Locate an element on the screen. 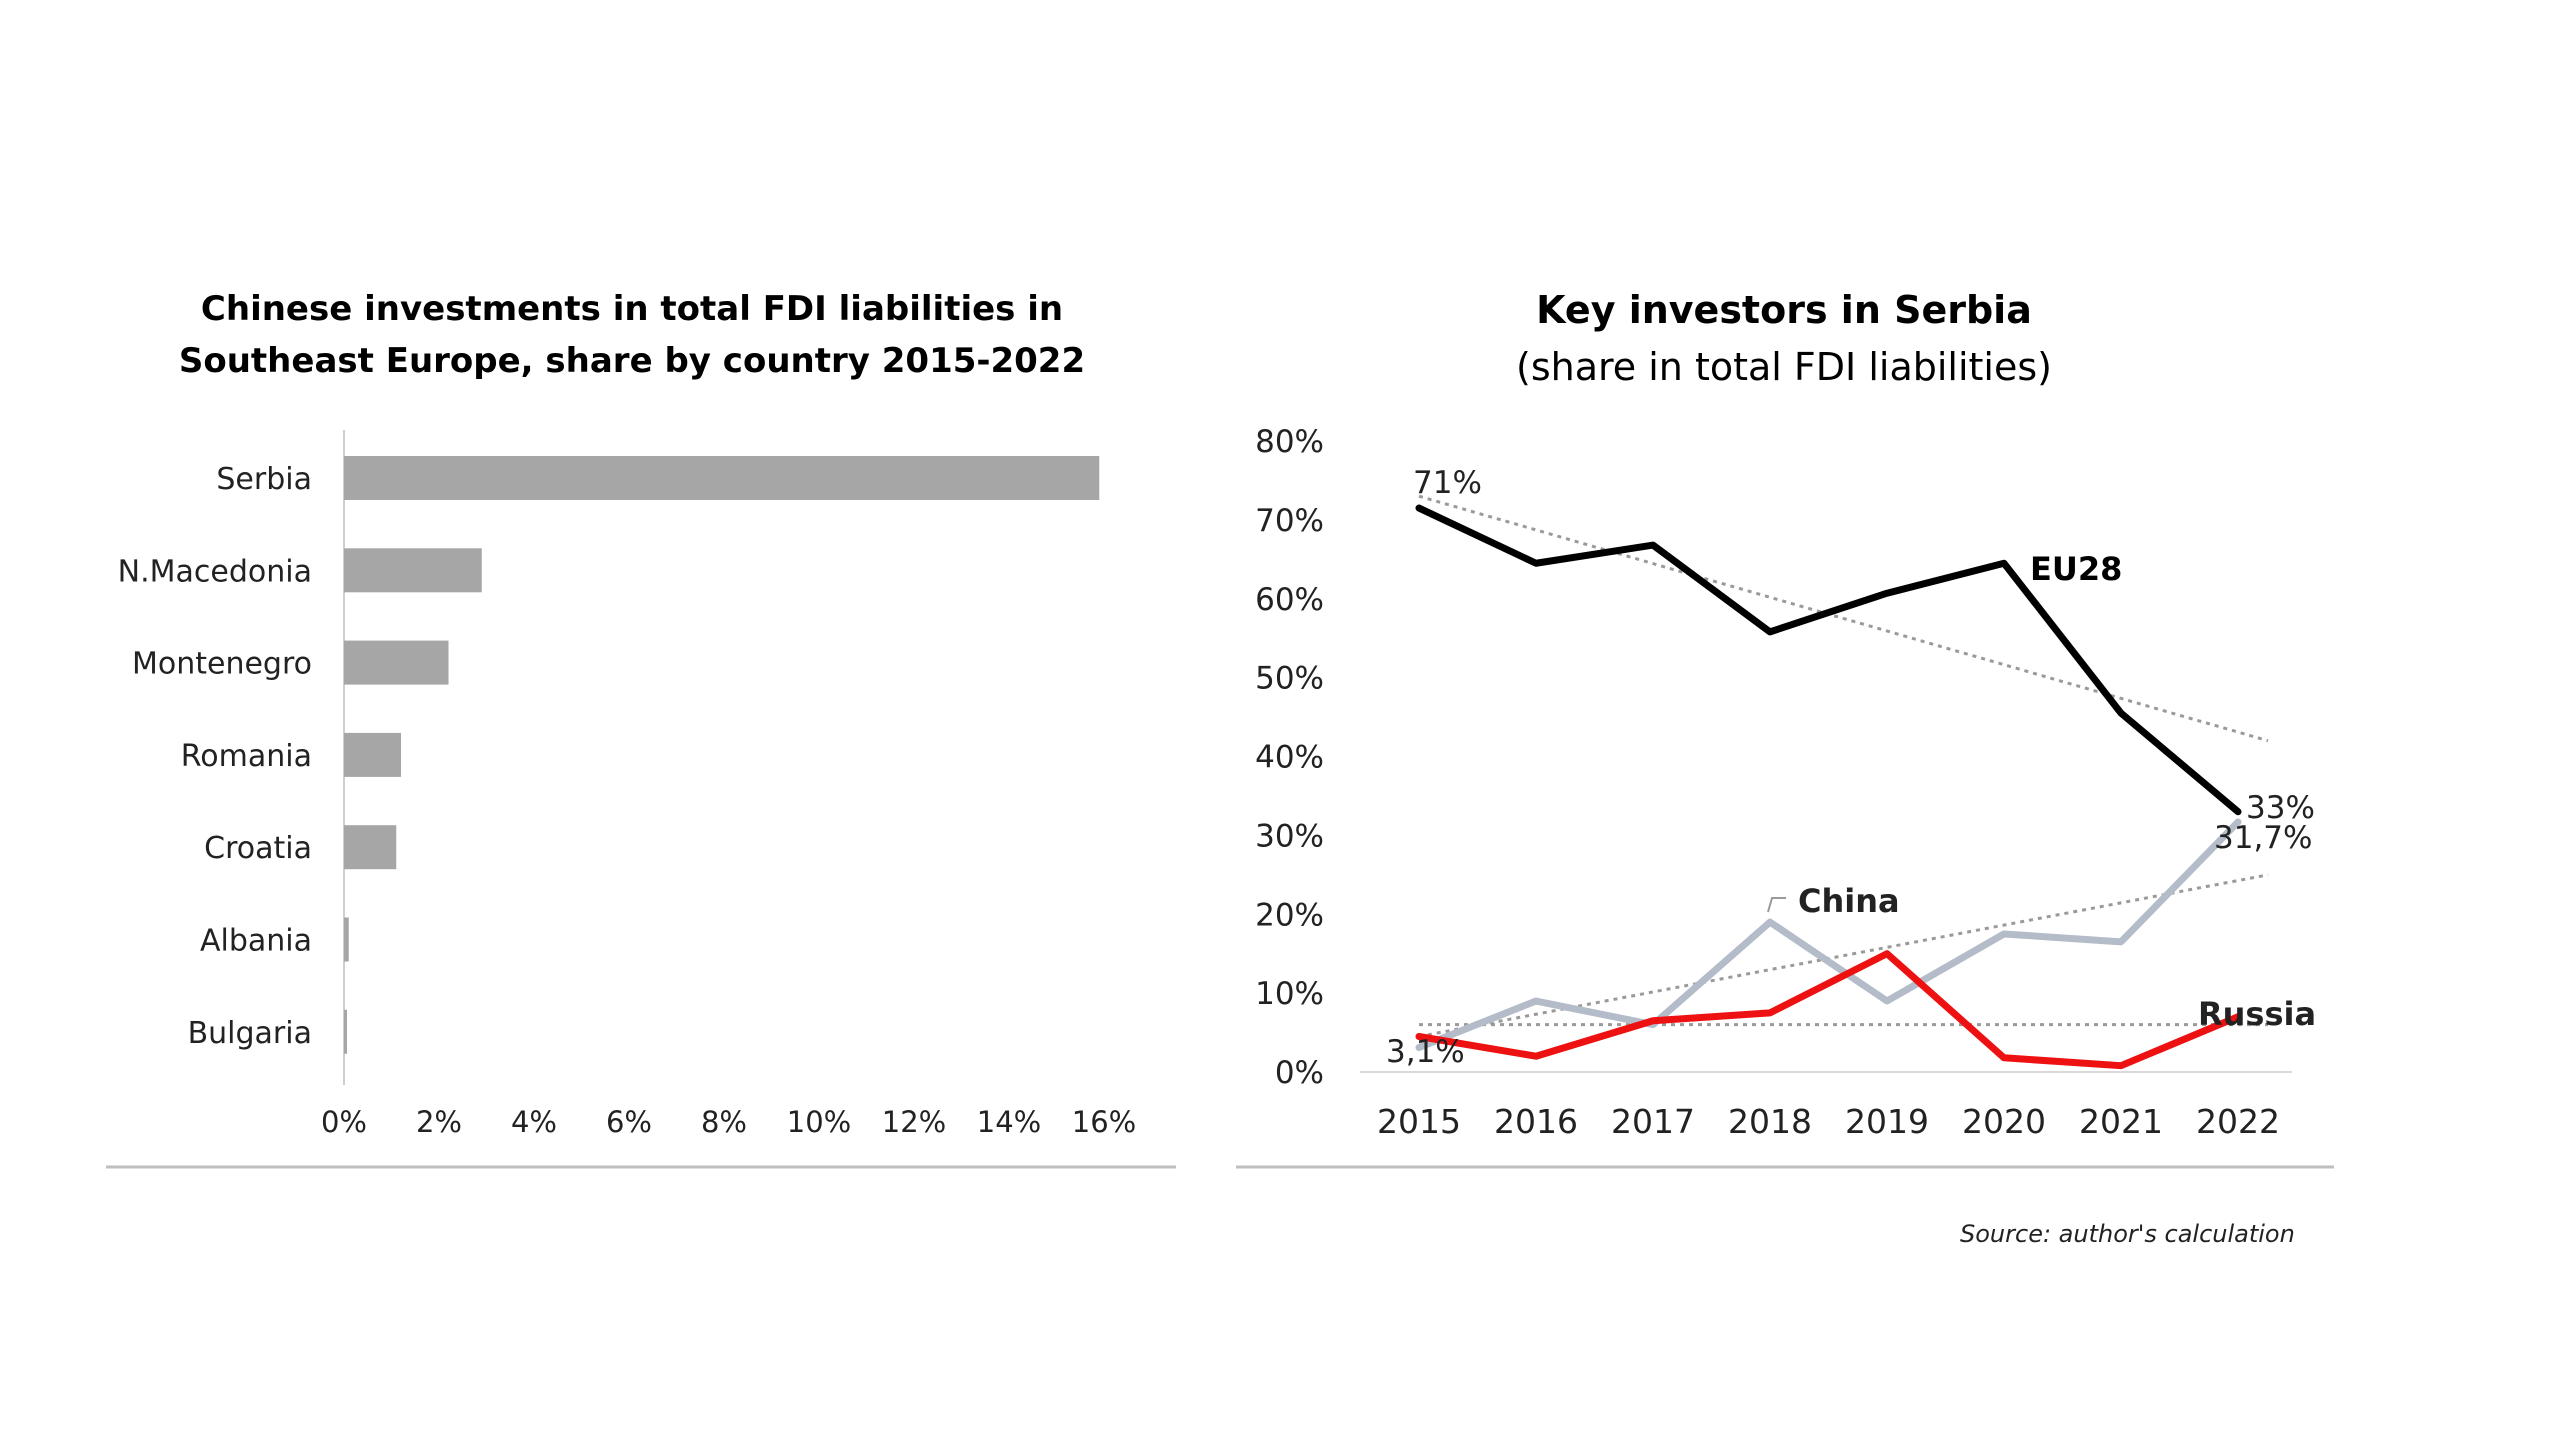 This screenshot has height=1440, width=2560. trendlines is located at coordinates (1843, 766).